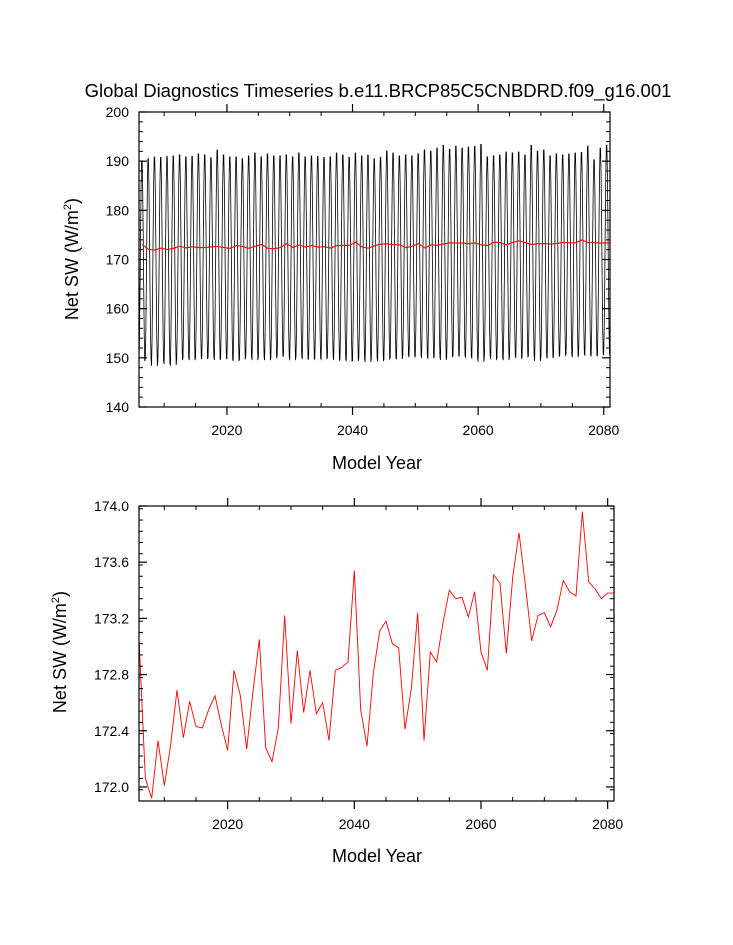  What do you see at coordinates (111, 618) in the screenshot?
I see `annual-y-tick-label: 173.2` at bounding box center [111, 618].